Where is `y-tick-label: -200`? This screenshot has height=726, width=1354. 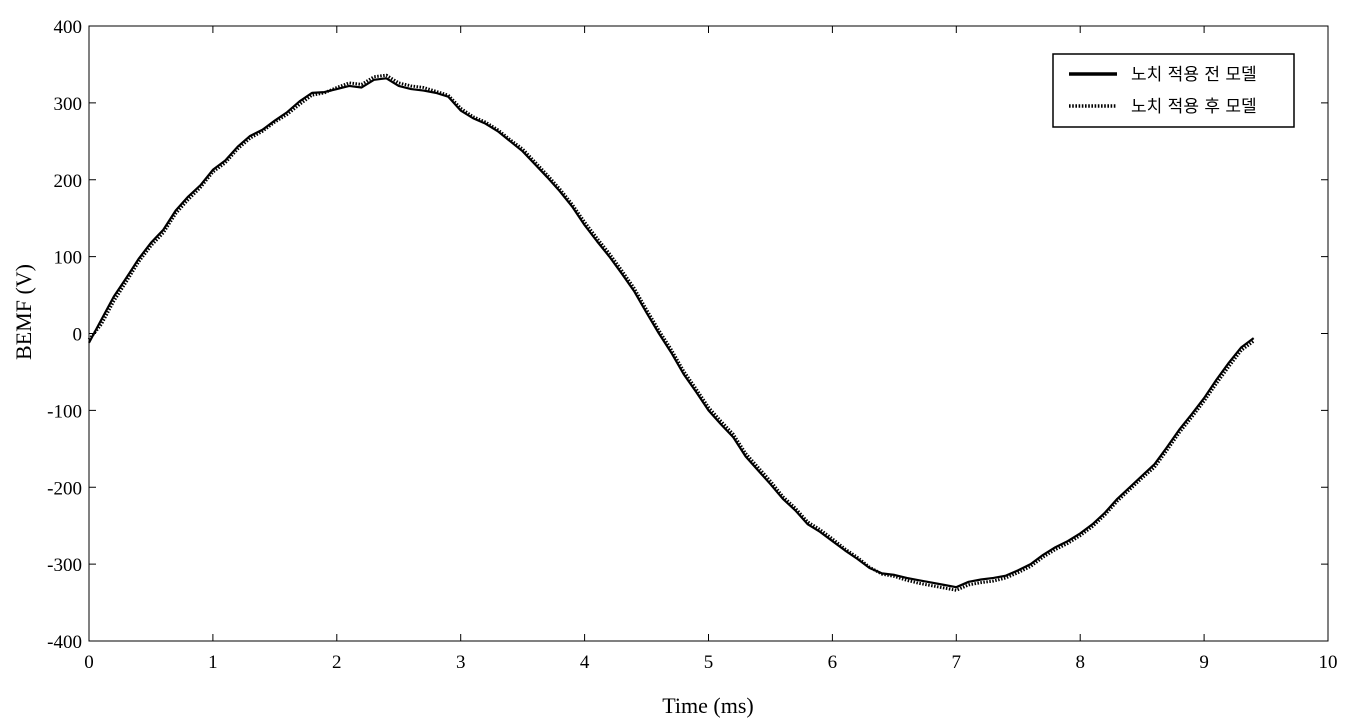 y-tick-label: -200 is located at coordinates (64, 488).